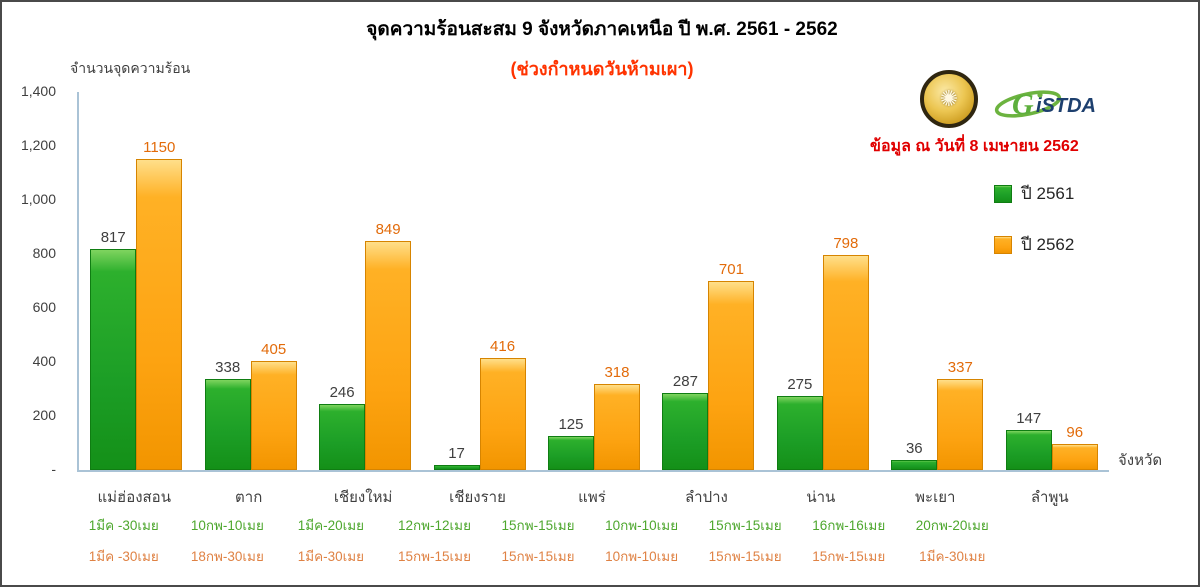 The image size is (1200, 587). I want to click on y-axis-title: จำนวนจุดความร้อน, so click(130, 68).